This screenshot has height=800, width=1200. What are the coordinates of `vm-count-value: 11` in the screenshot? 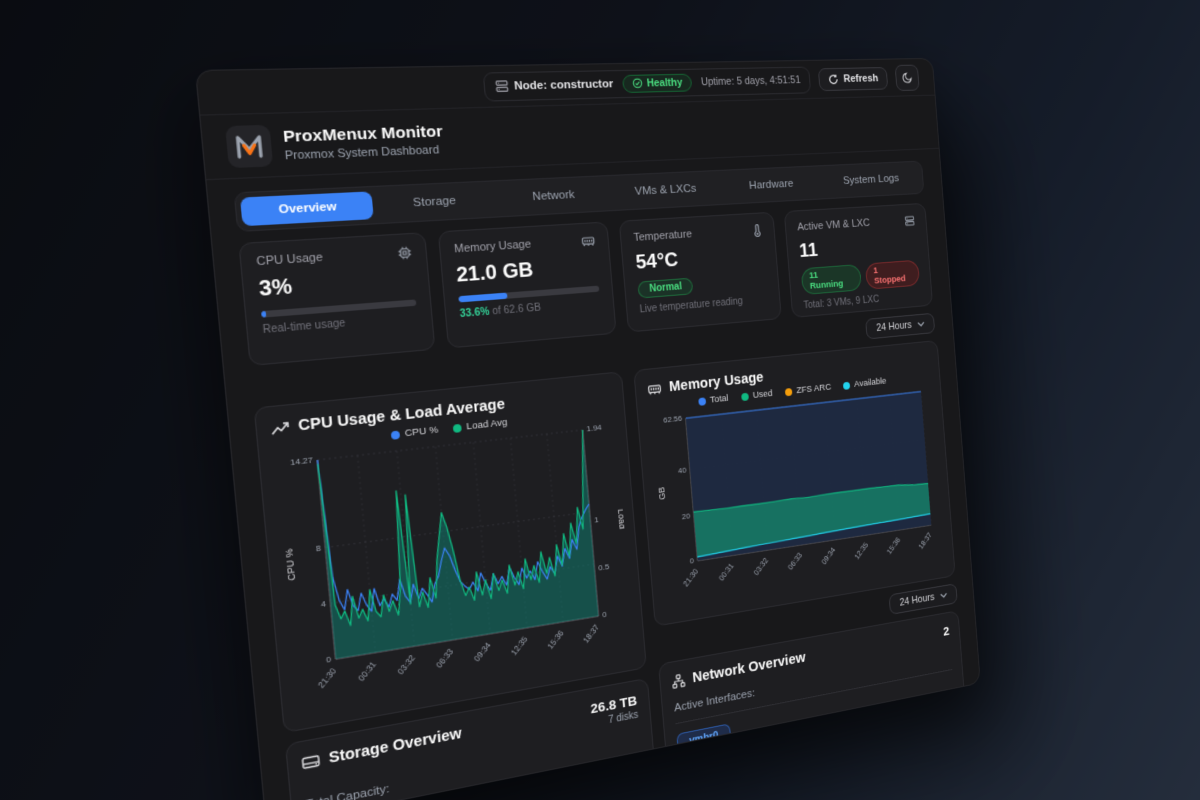 It's located at (808, 250).